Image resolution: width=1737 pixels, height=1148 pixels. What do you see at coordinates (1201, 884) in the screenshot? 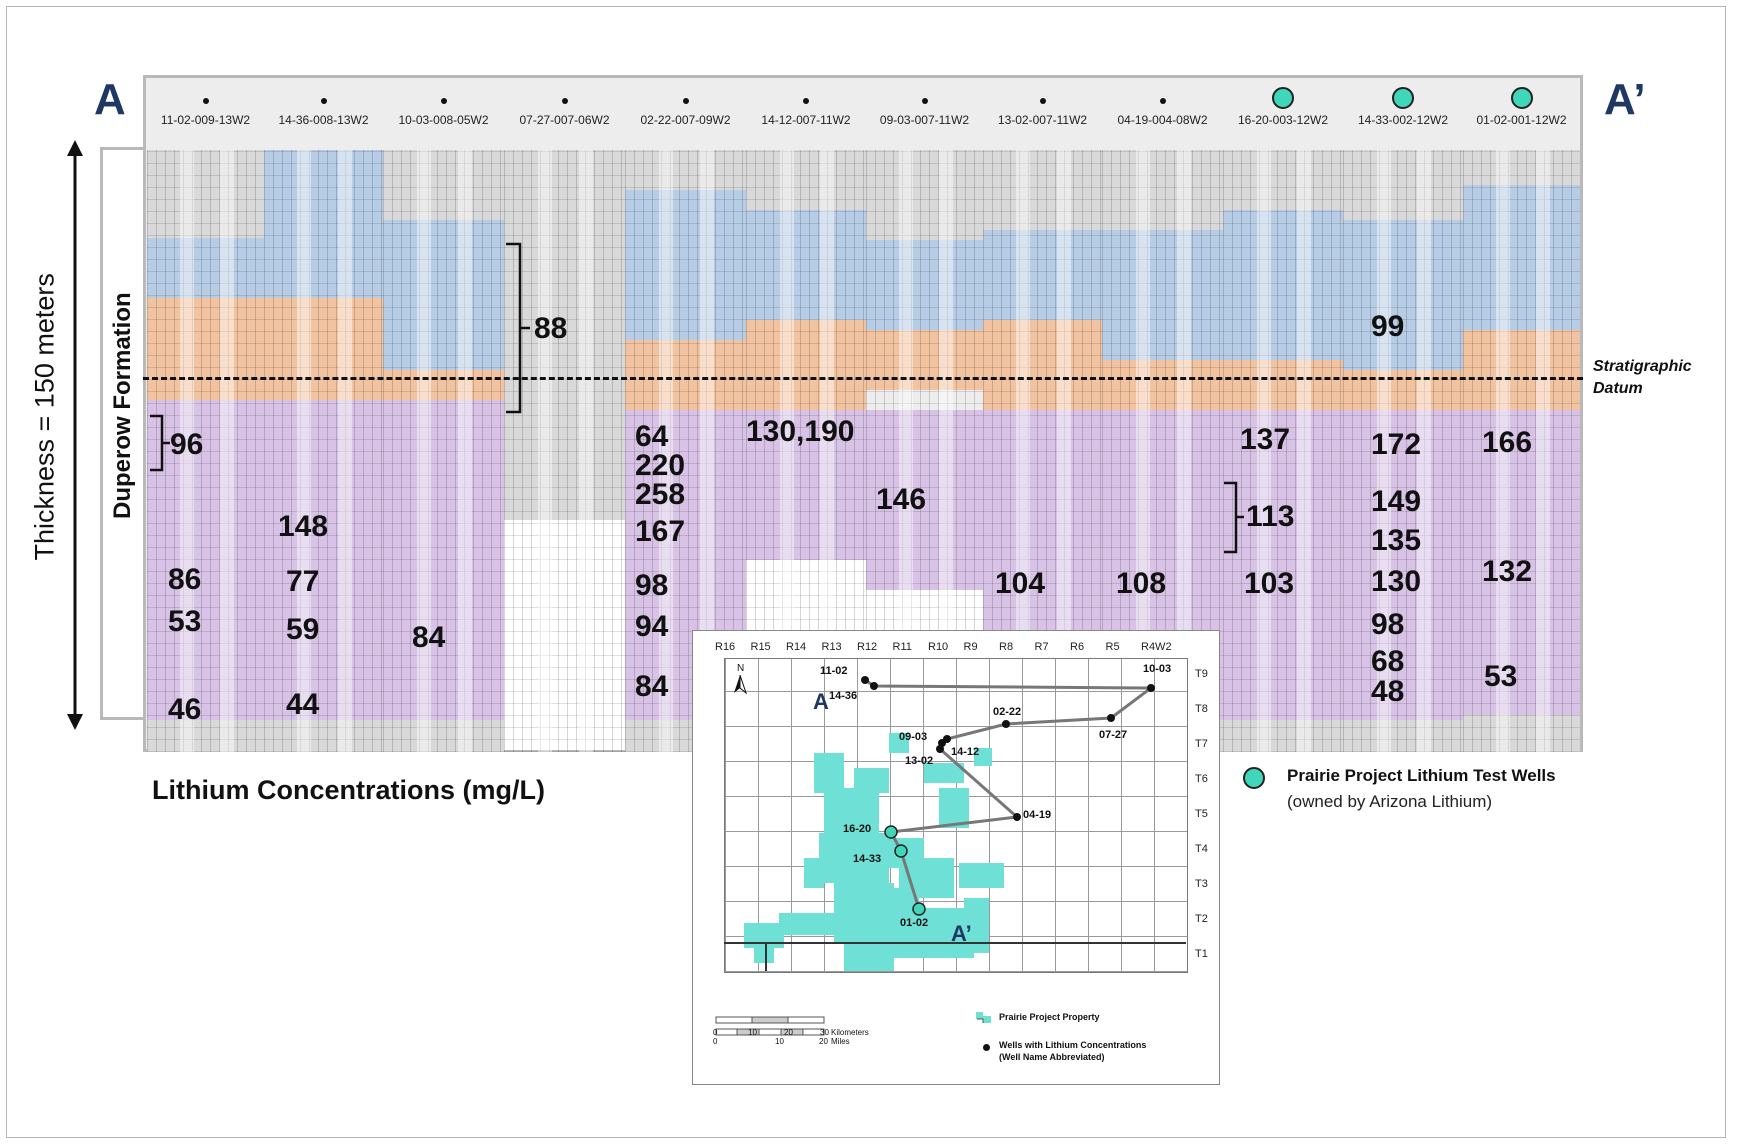
I see `map-township-label: T3` at bounding box center [1201, 884].